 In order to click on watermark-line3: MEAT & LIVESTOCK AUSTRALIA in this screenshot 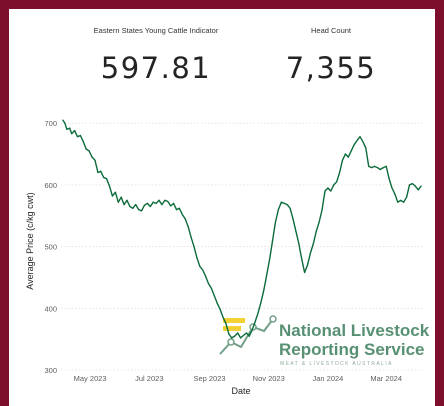, I will do `click(336, 364)`.